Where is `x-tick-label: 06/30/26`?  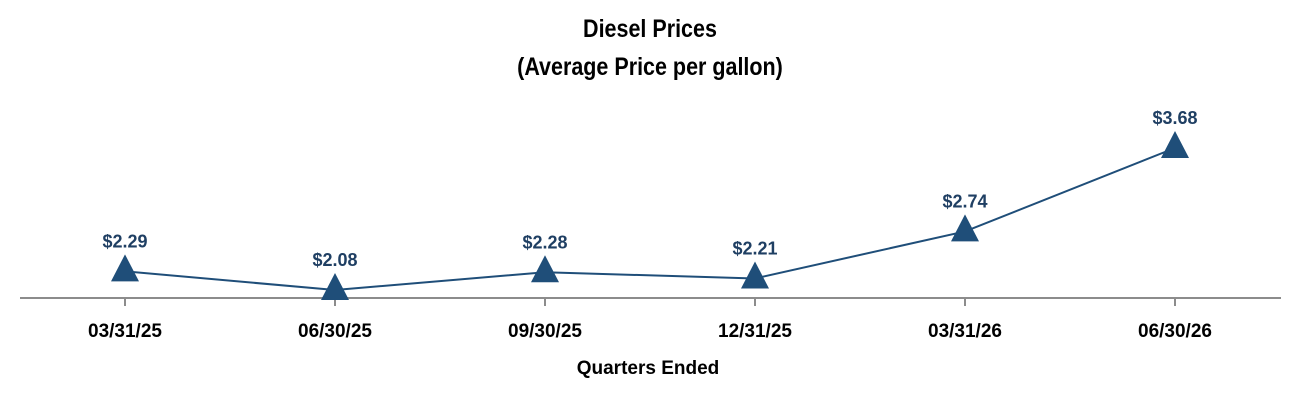 x-tick-label: 06/30/26 is located at coordinates (1175, 331).